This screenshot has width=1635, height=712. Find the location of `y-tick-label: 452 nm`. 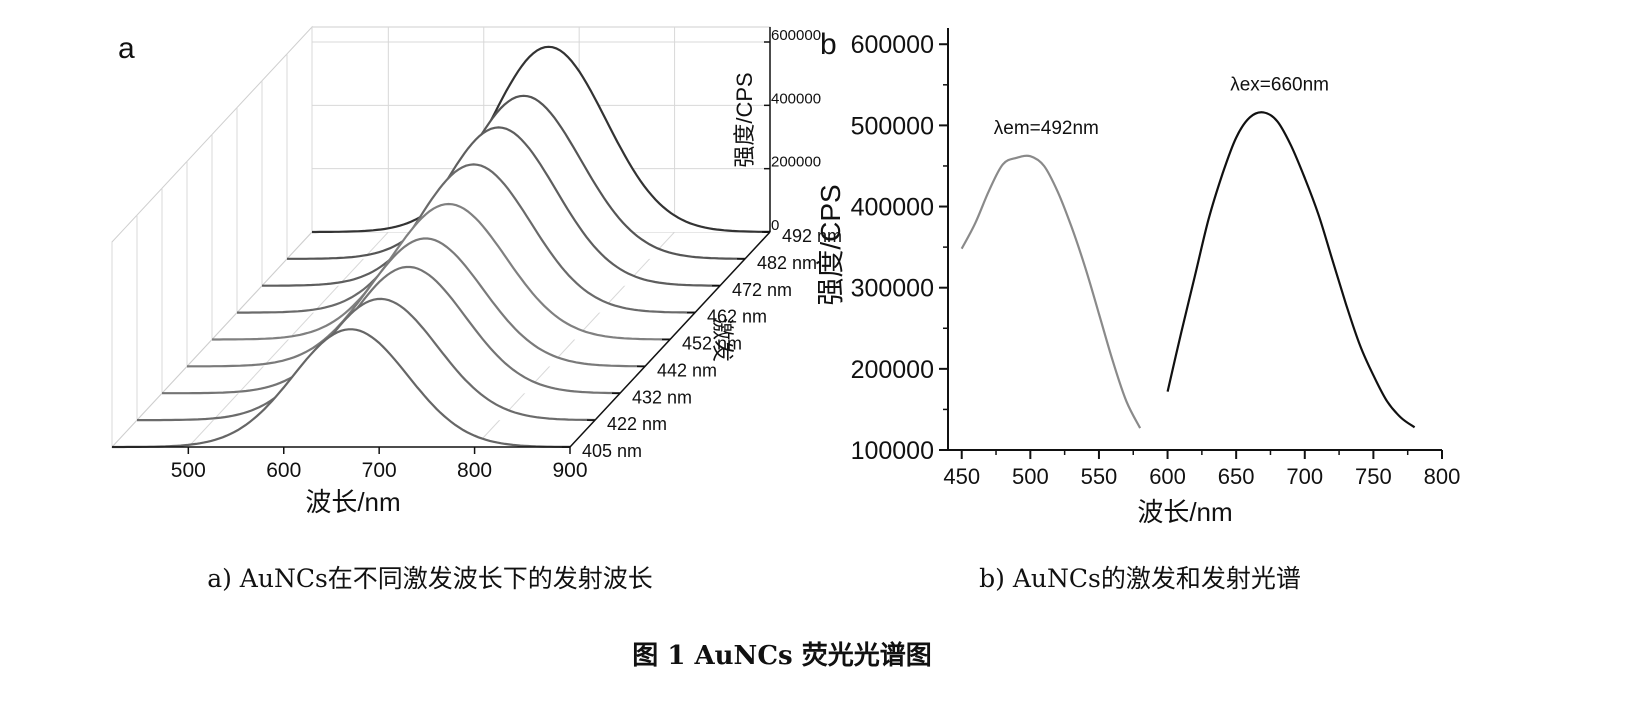

y-tick-label: 452 nm is located at coordinates (712, 344).